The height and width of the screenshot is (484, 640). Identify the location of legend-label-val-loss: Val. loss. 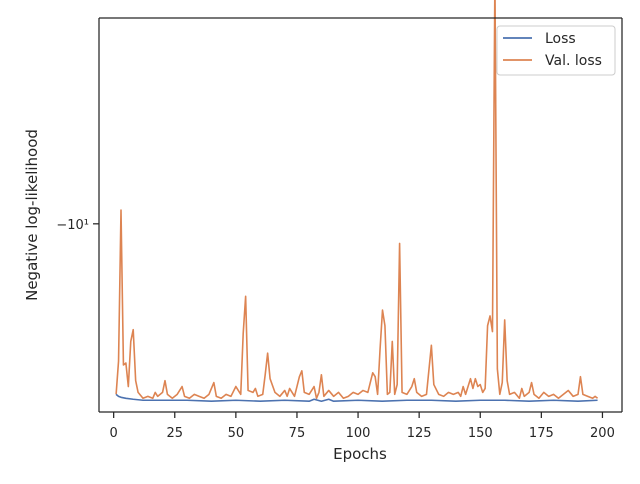
(573, 61).